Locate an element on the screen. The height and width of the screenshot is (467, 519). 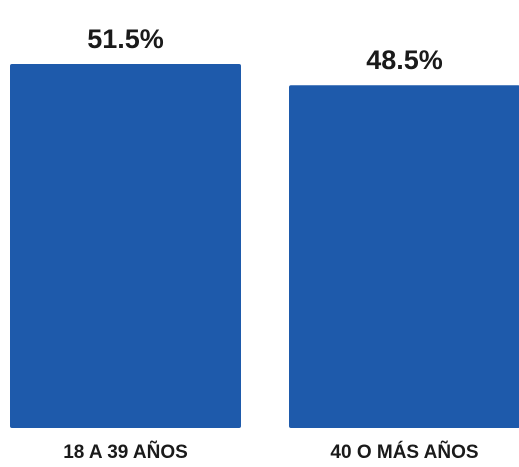
value-label-40-o-m-s-a-os: 48.5% is located at coordinates (404, 60).